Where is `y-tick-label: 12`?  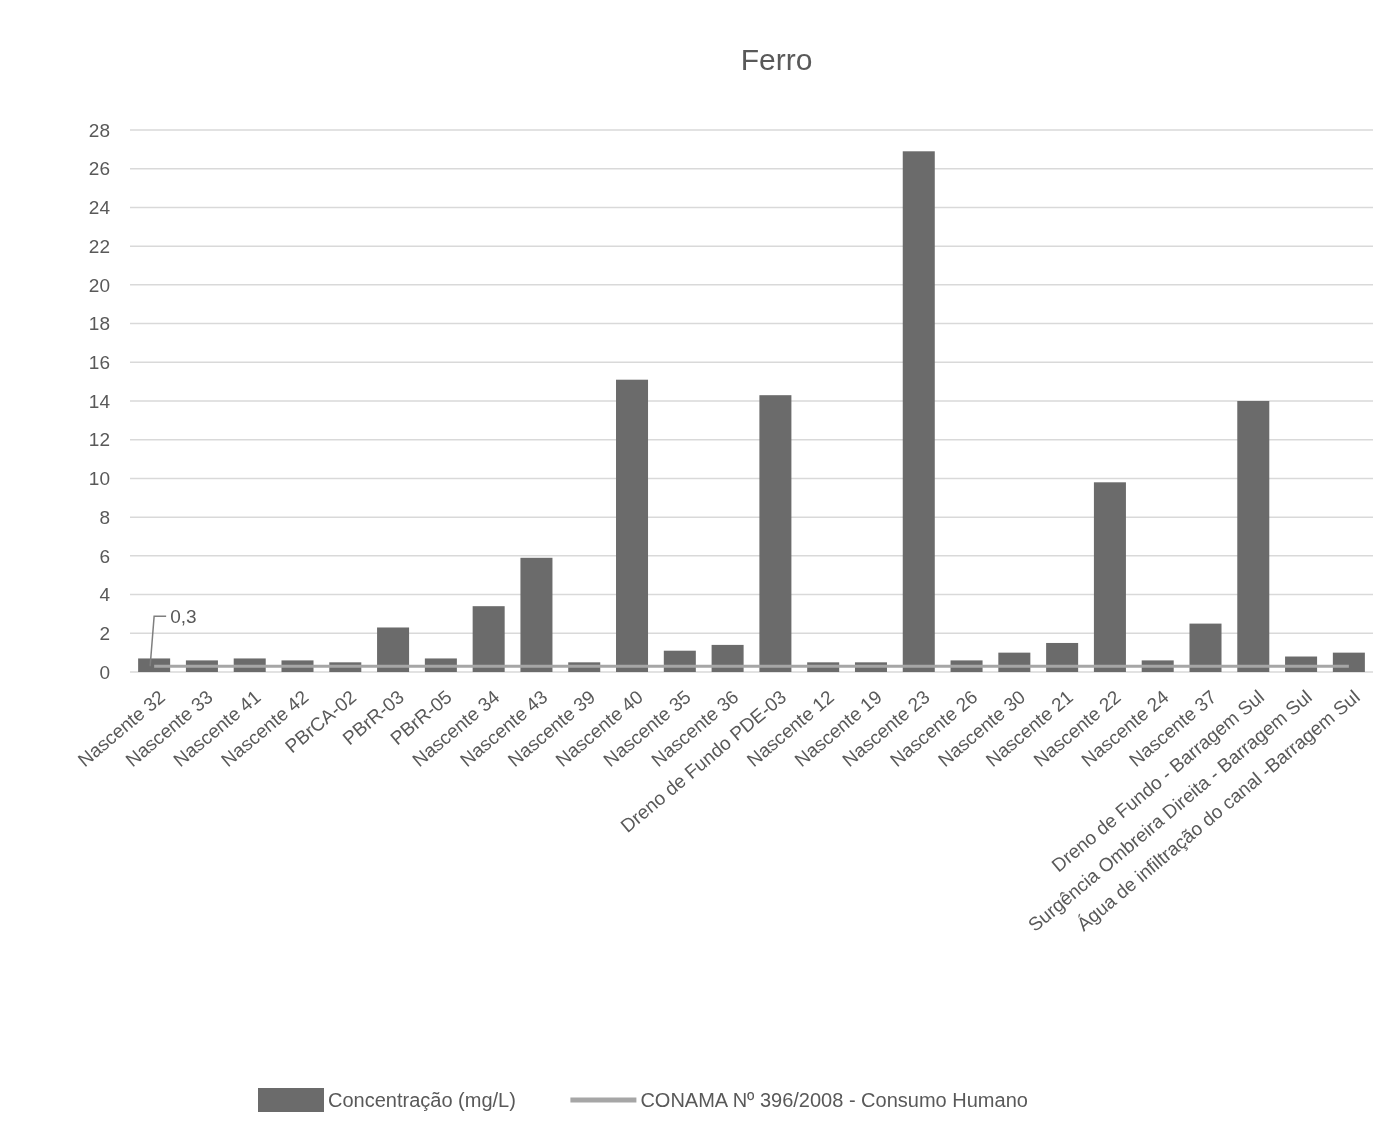
y-tick-label: 12 is located at coordinates (99, 440).